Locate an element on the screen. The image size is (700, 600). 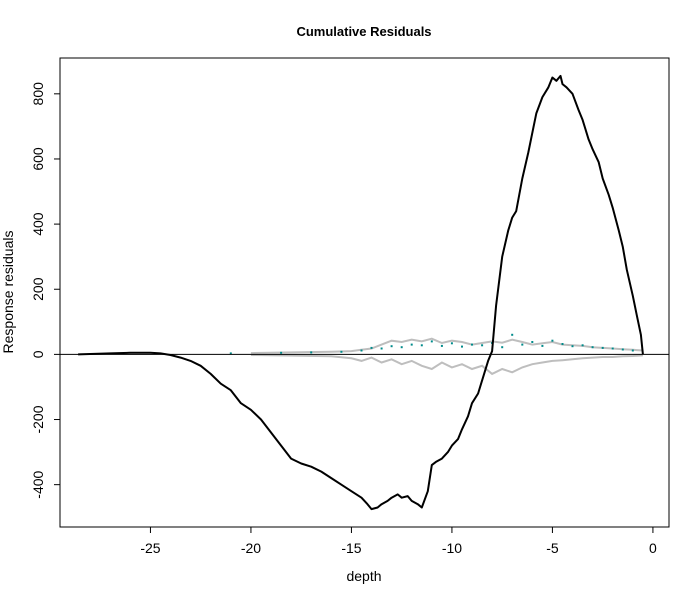
y-axis: -400 -200 0 200 400 600 800 is located at coordinates (45, 290).